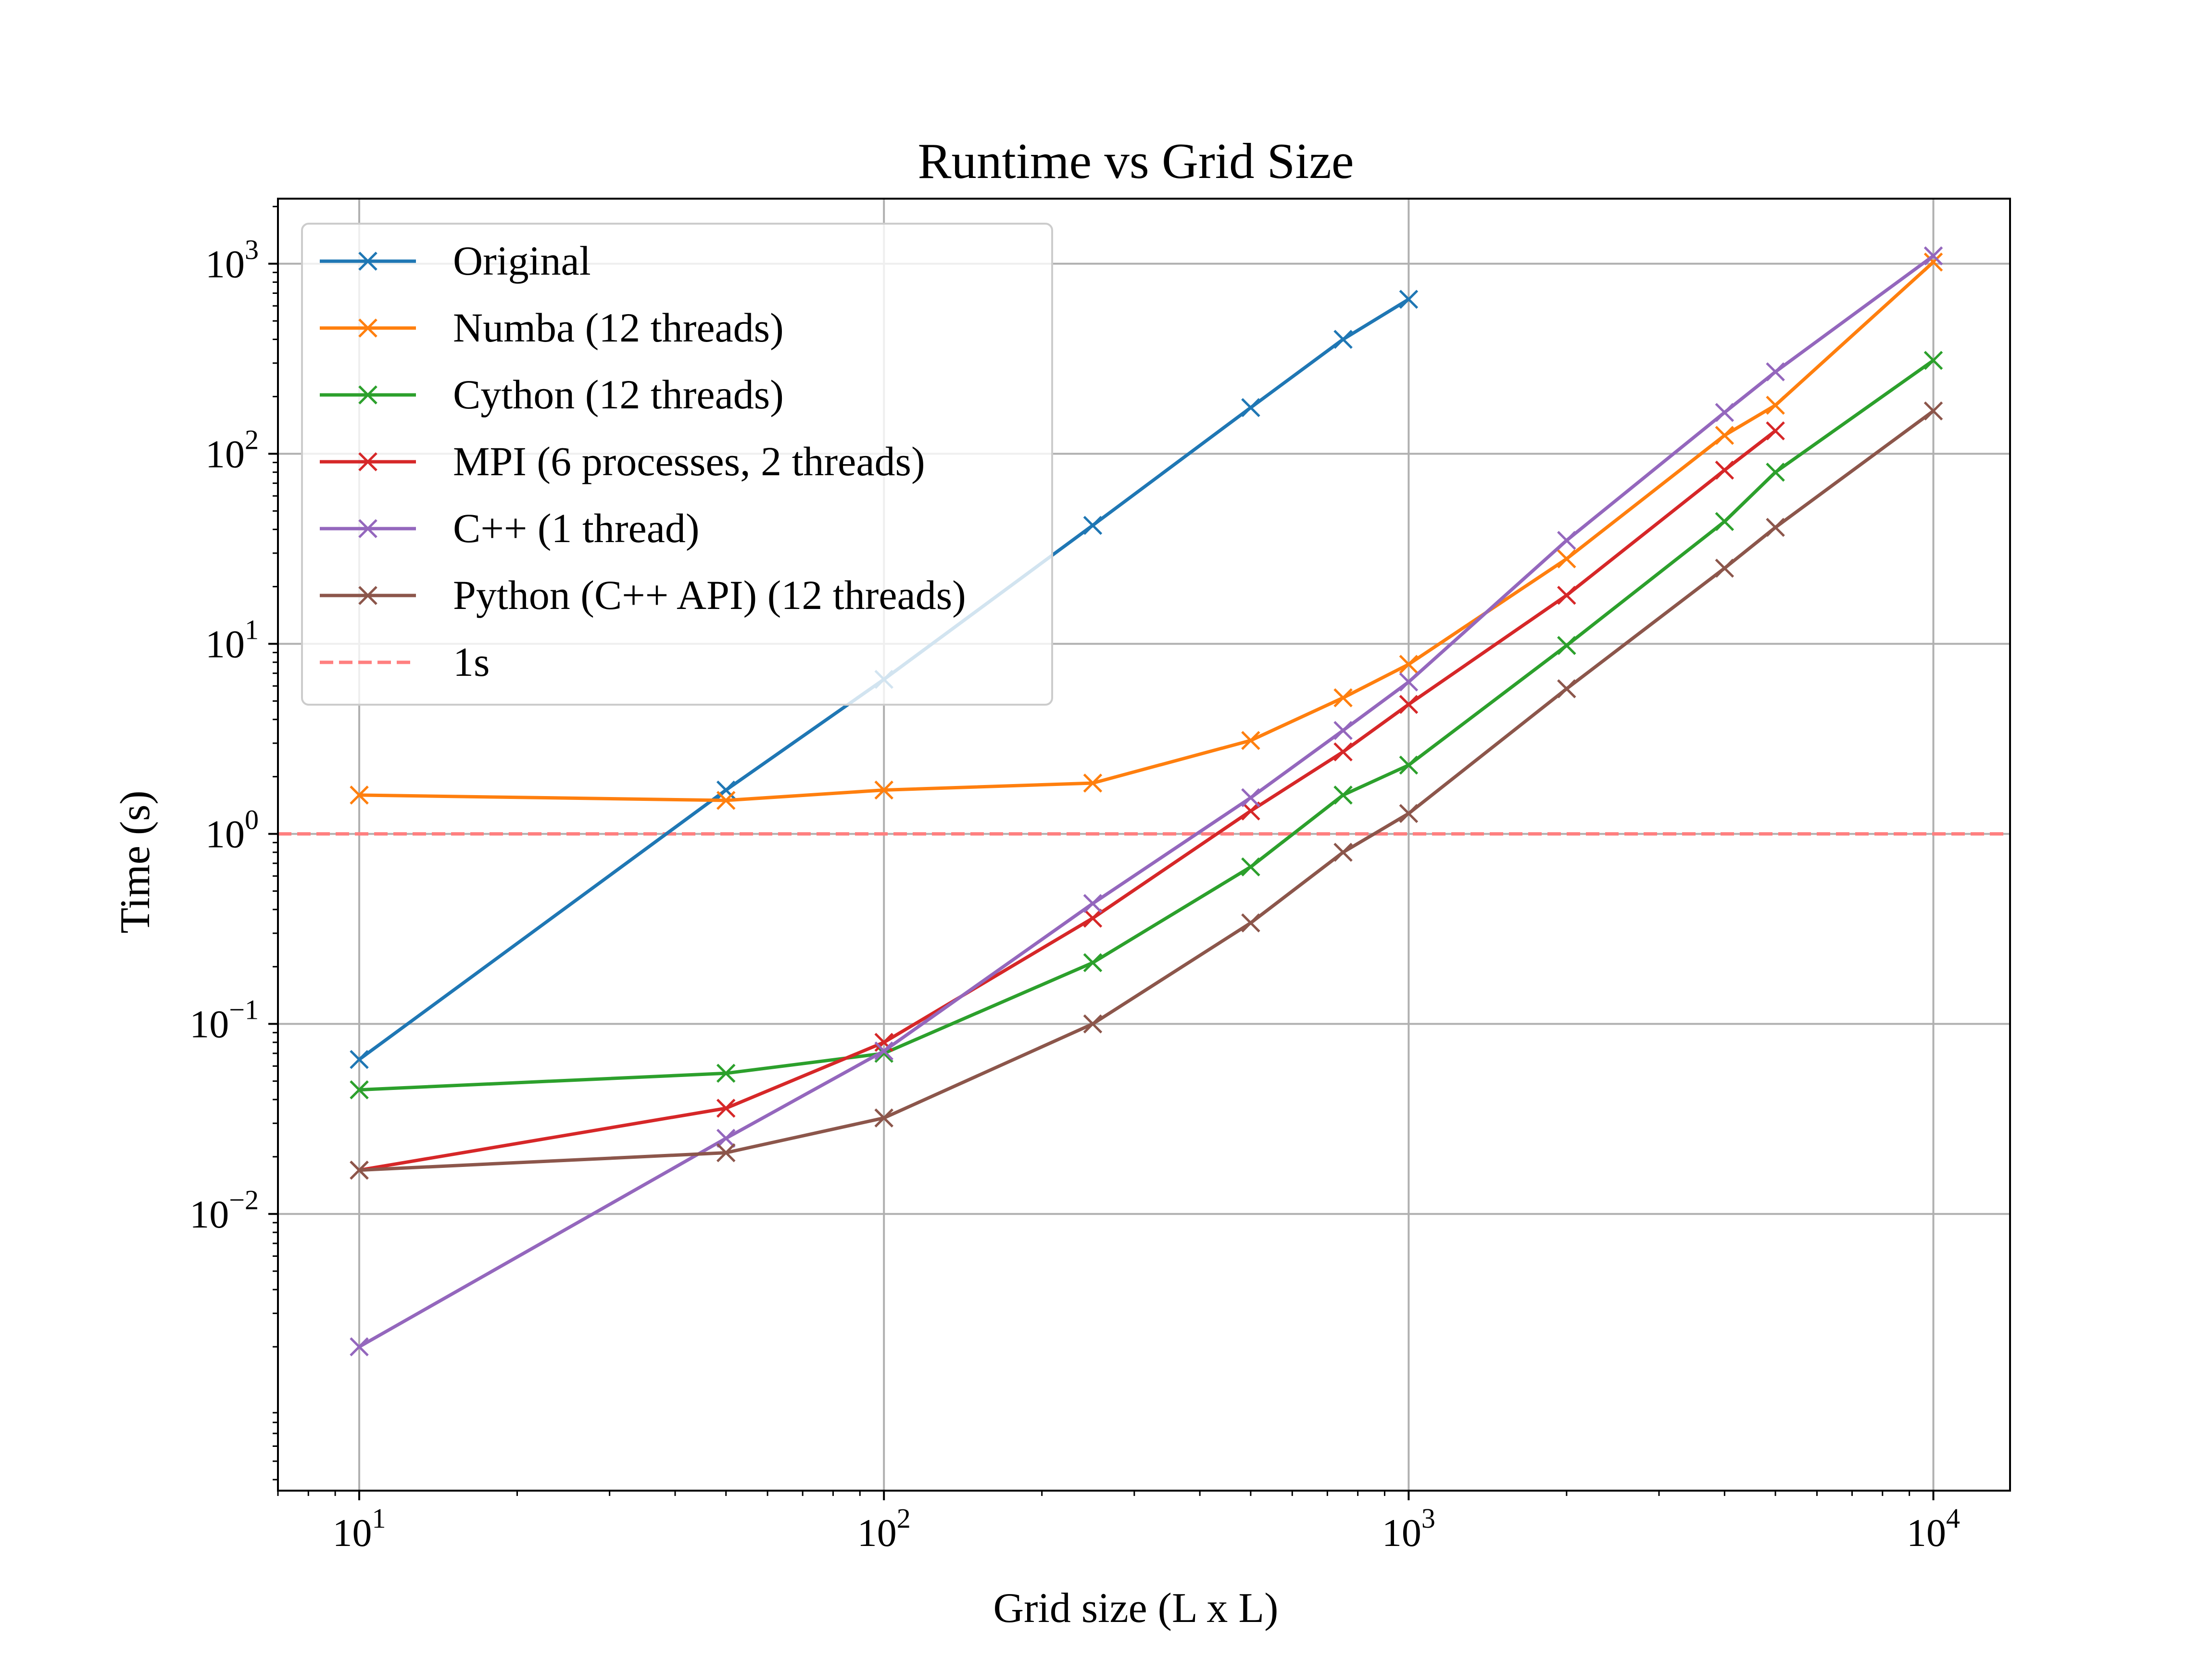  What do you see at coordinates (135, 861) in the screenshot?
I see `y-axis-label: Time (s)` at bounding box center [135, 861].